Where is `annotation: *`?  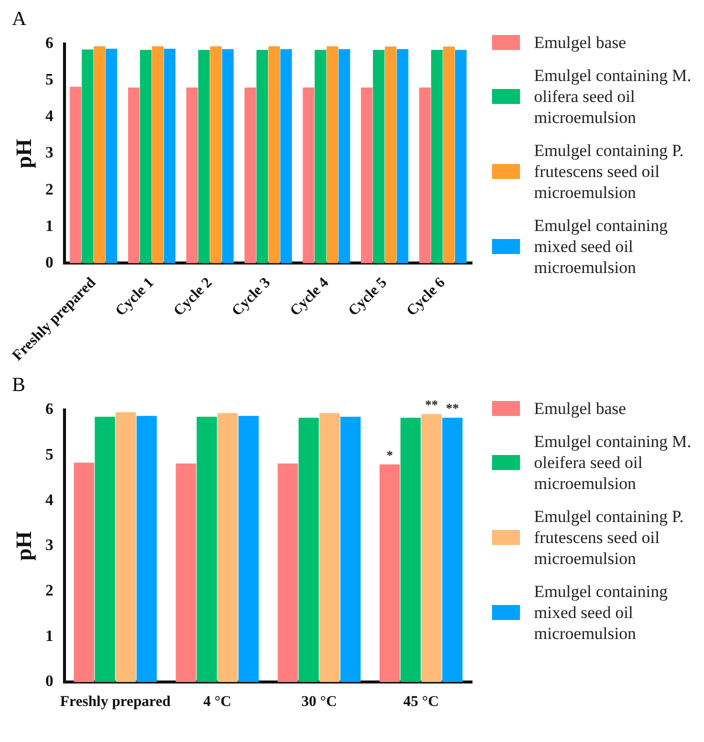 annotation: * is located at coordinates (389, 454).